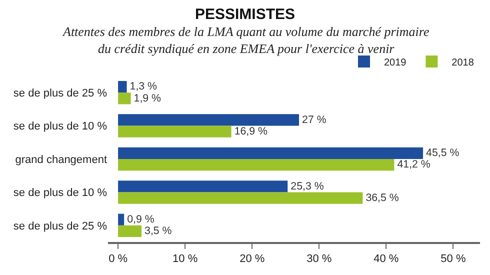  I want to click on x-tick-label: 0 %, so click(118, 259).